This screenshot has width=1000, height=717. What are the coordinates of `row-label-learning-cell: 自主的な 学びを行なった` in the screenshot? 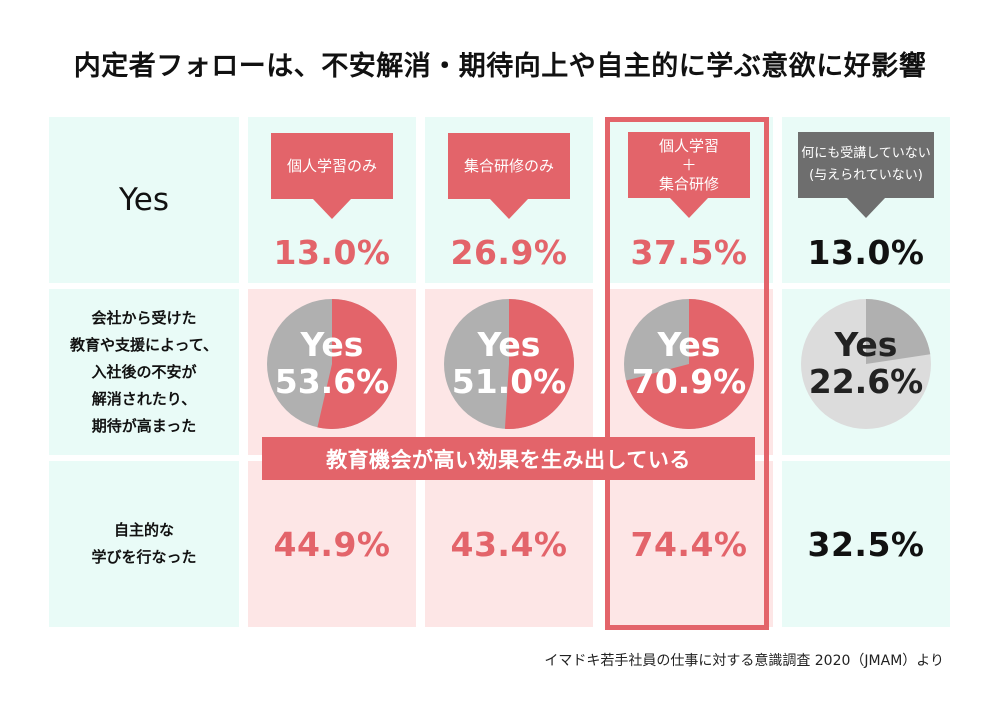 It's located at (144, 544).